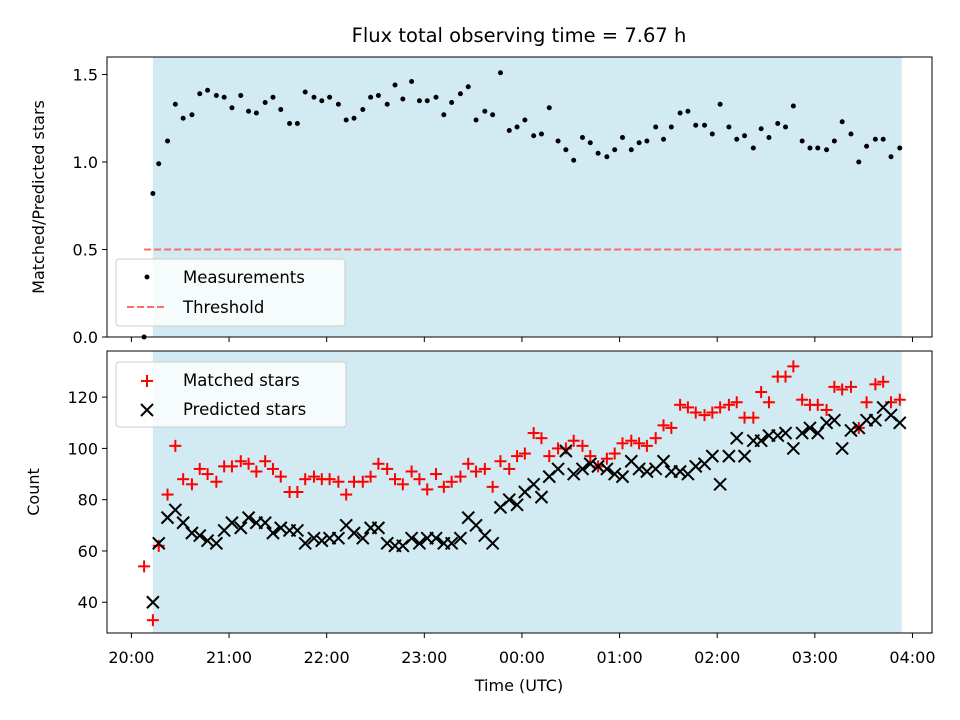  I want to click on legend-matched-label: Matched stars, so click(241, 380).